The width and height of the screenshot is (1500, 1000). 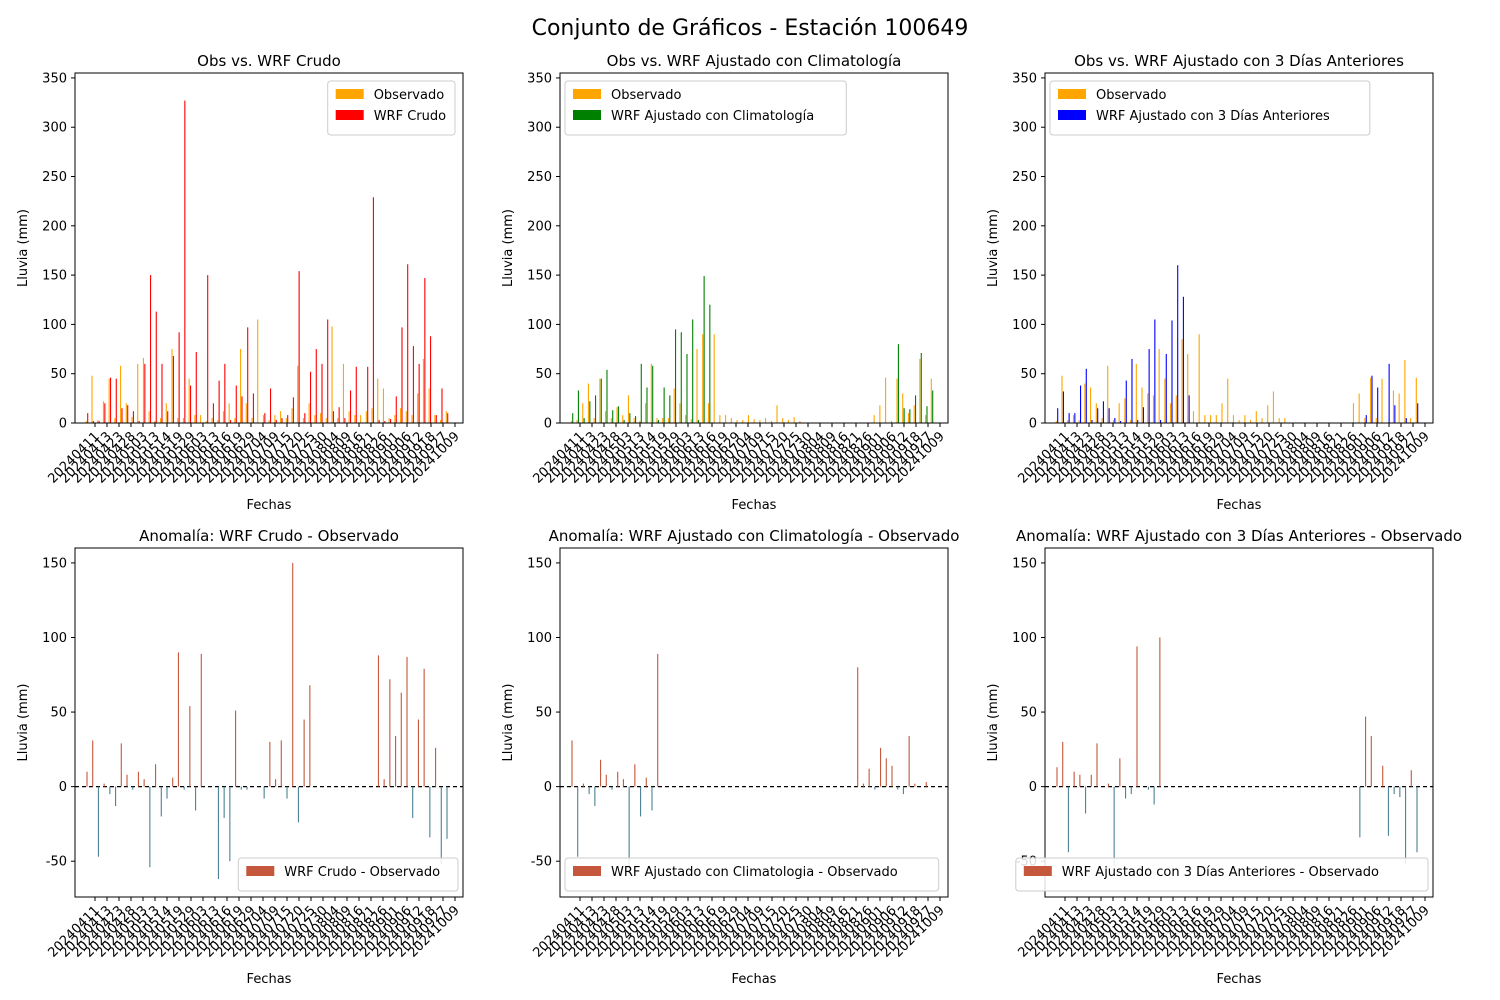 I want to click on y-tick-label: 0, so click(x=1033, y=787).